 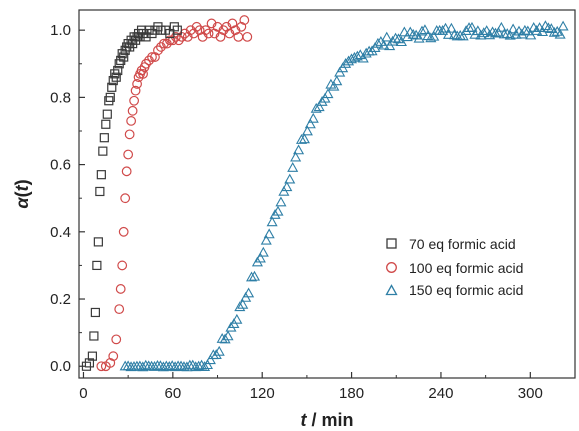 I want to click on x-tick-label: 240, so click(x=440, y=393).